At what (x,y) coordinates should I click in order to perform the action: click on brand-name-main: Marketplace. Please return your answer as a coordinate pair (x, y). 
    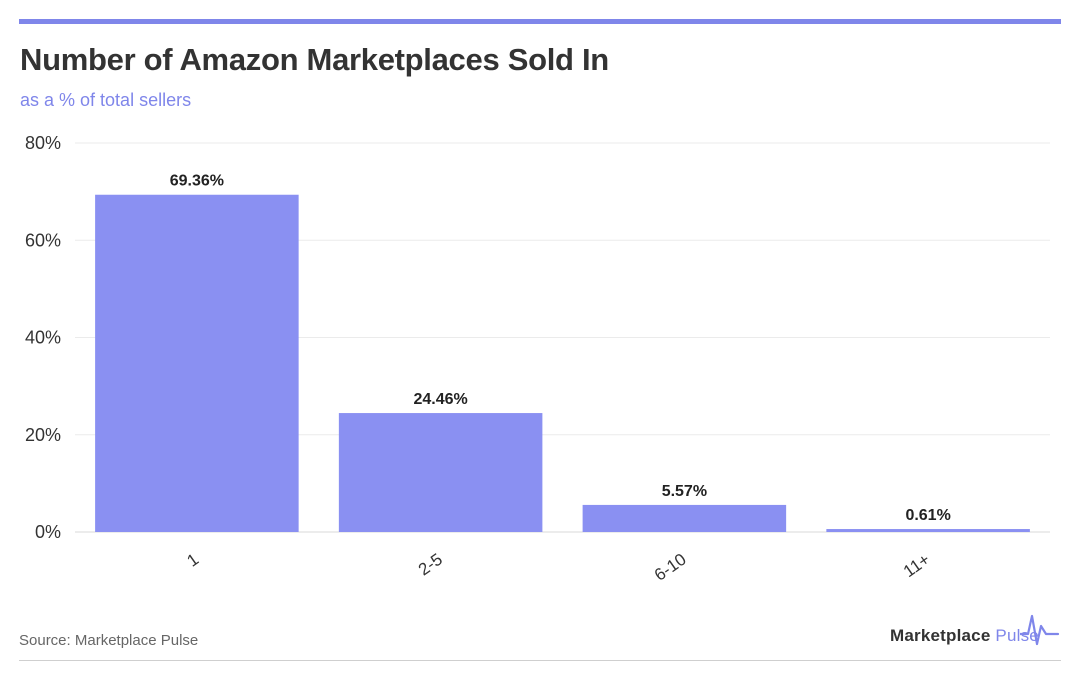
    Looking at the image, I should click on (940, 635).